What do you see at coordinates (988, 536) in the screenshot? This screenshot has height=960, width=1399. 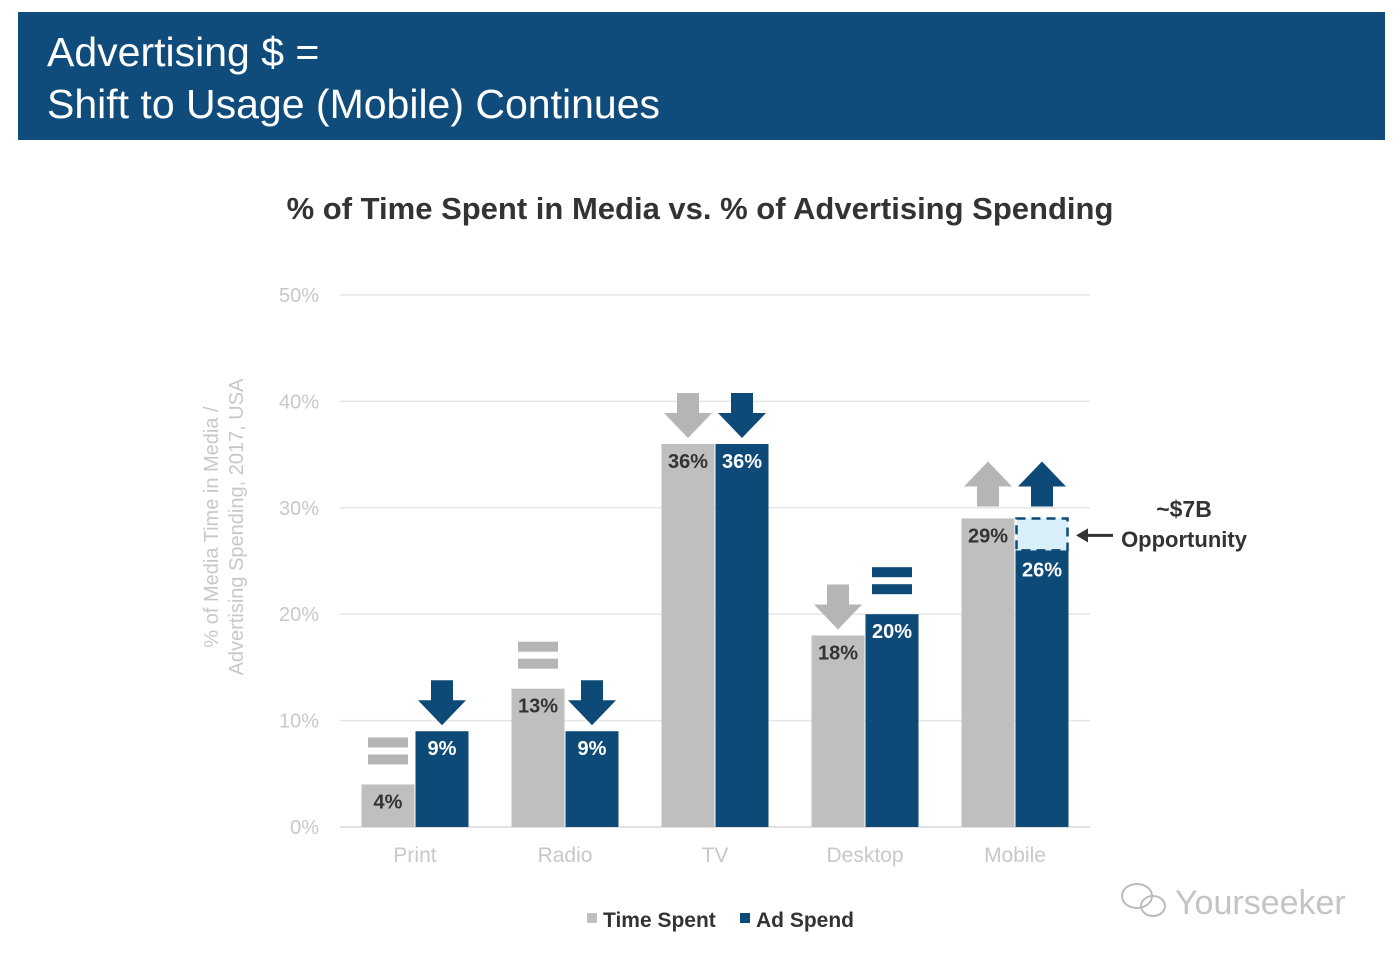 I see `data-label: 29%` at bounding box center [988, 536].